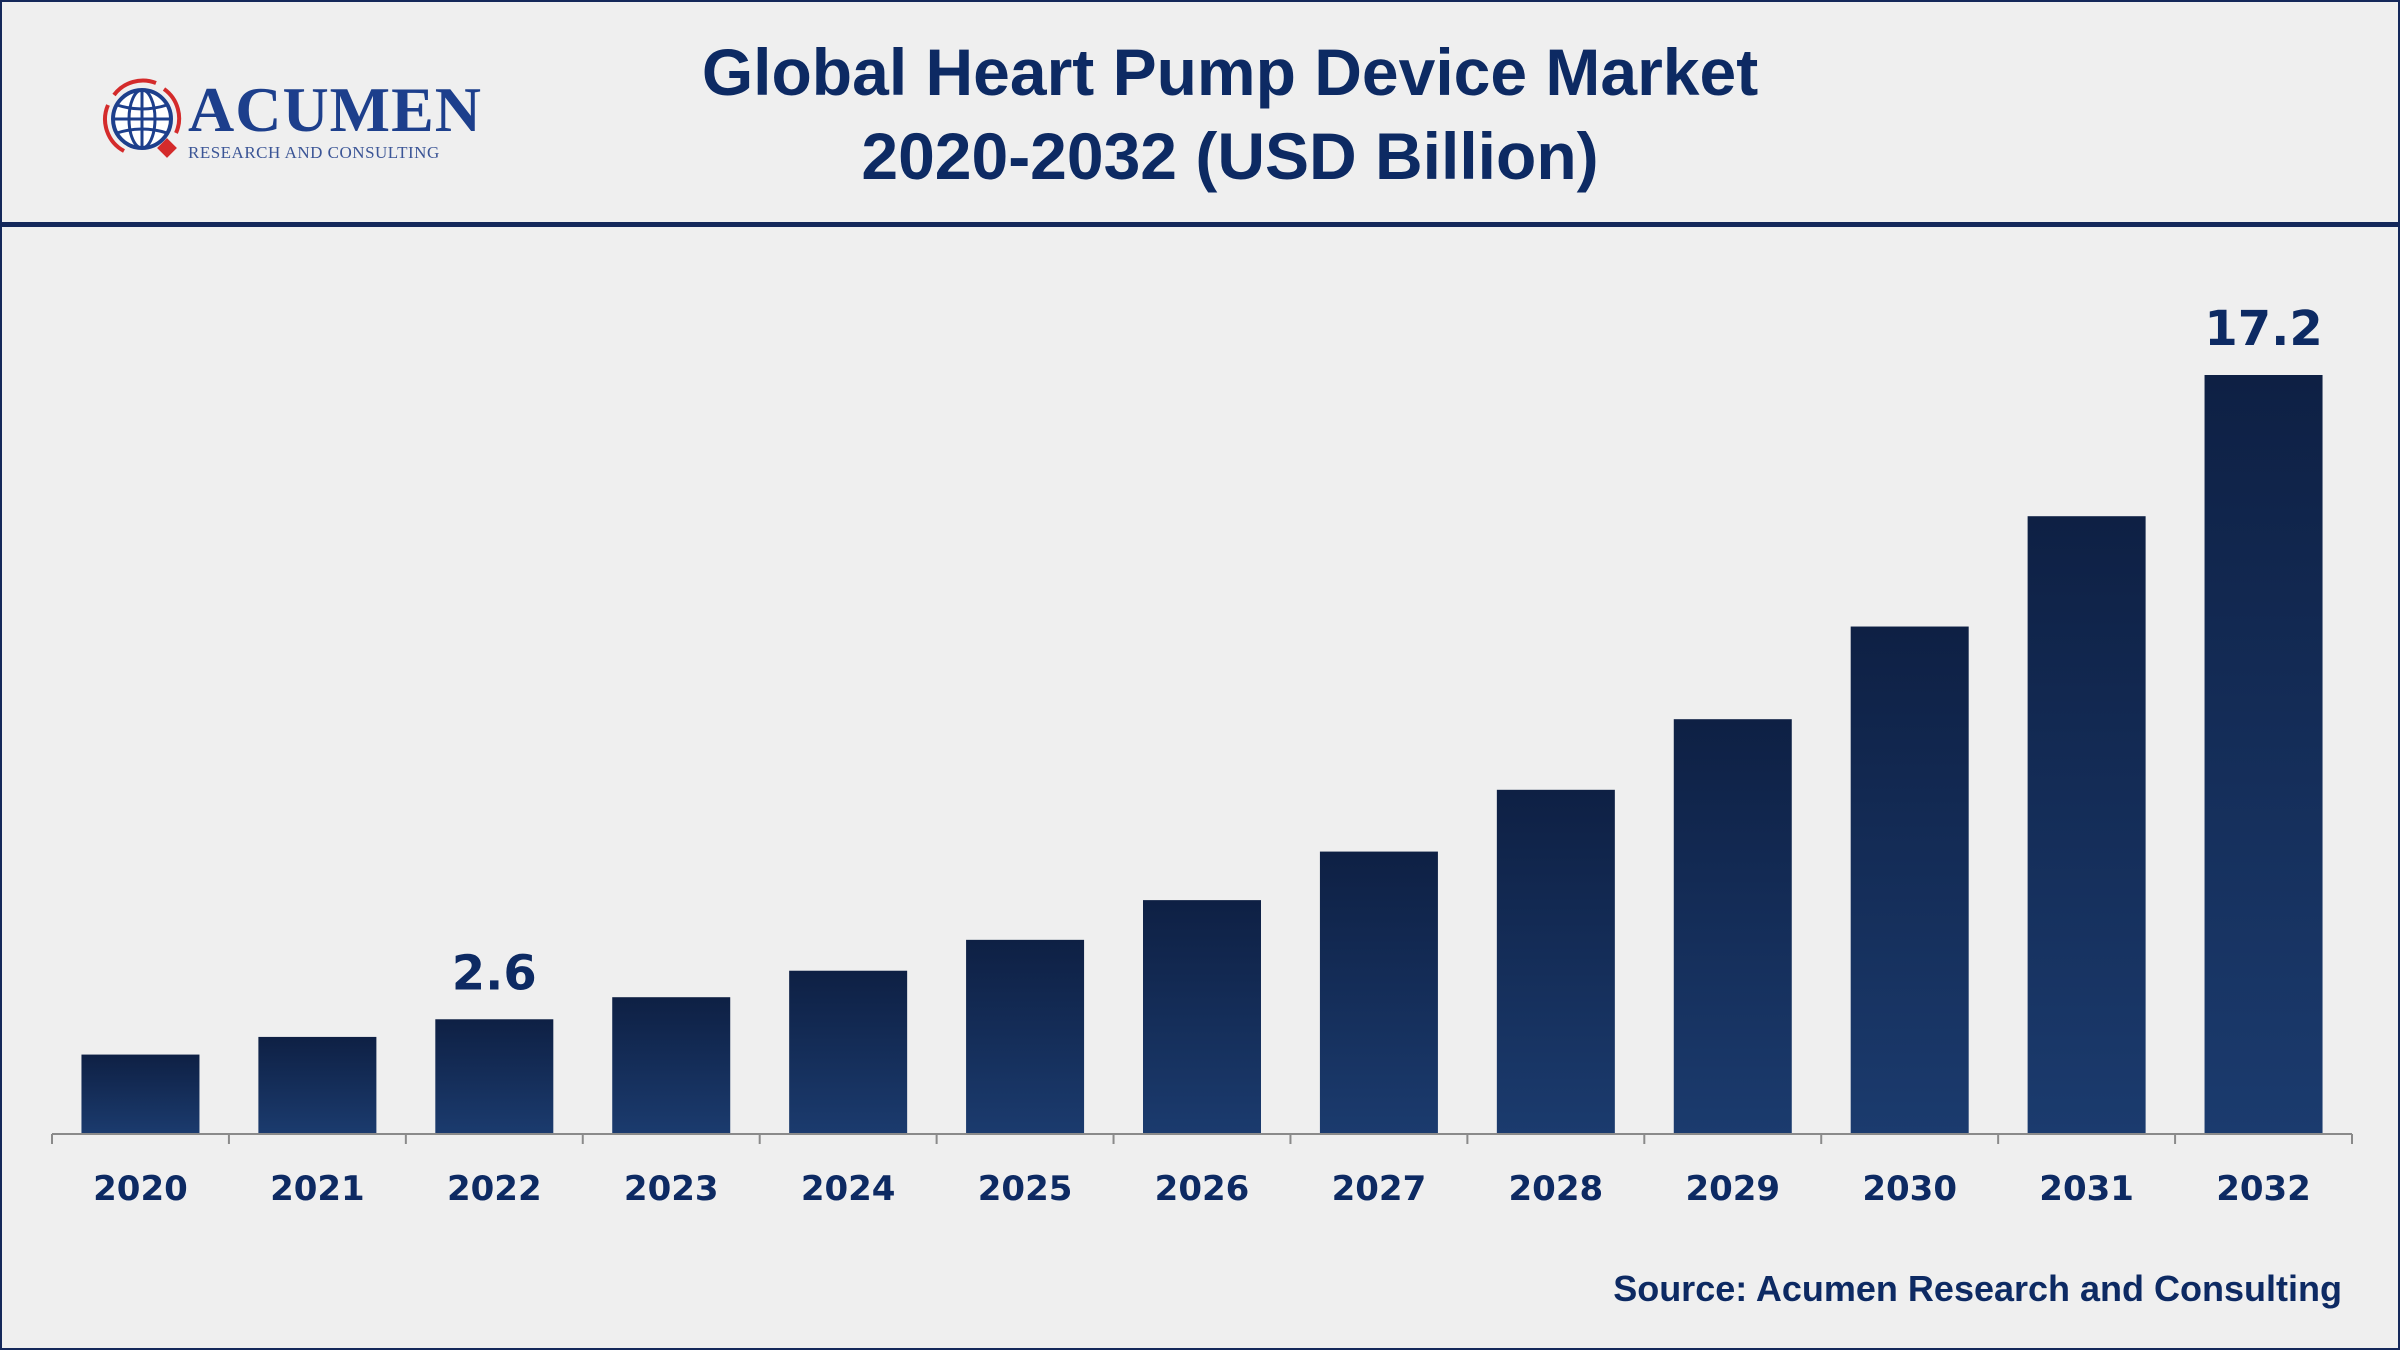 This screenshot has height=1350, width=2400. I want to click on bar-2027, so click(1378, 992).